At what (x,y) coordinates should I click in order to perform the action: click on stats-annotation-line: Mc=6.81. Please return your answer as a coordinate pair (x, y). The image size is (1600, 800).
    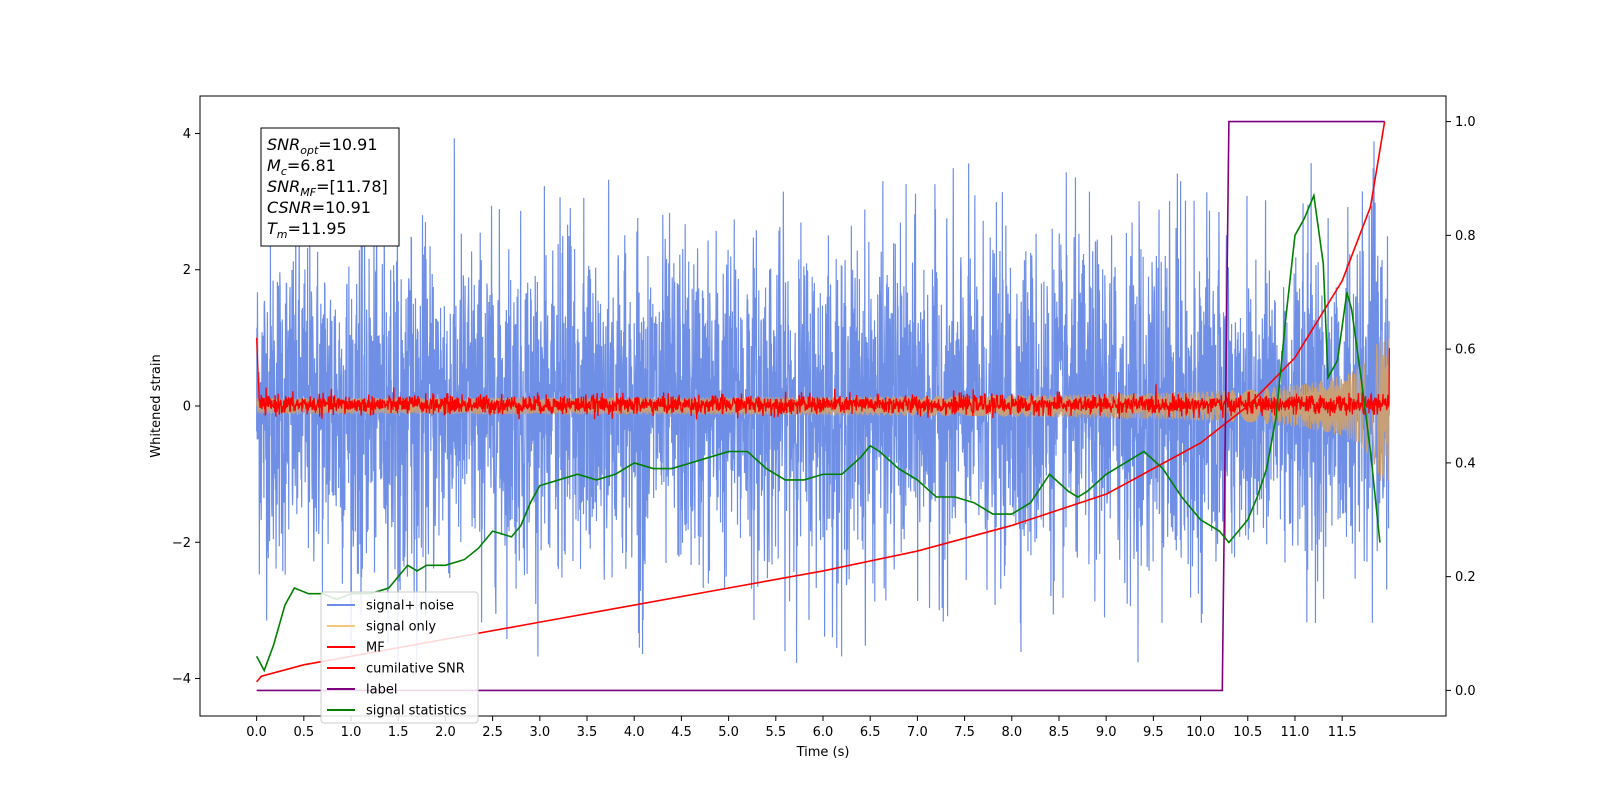
    Looking at the image, I should click on (301, 167).